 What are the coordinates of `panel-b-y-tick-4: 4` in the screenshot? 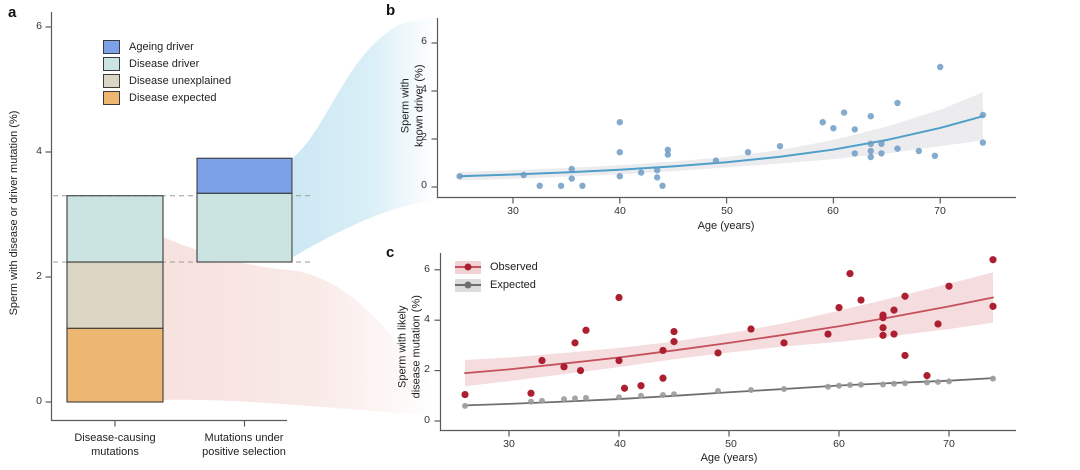 It's located at (424, 89).